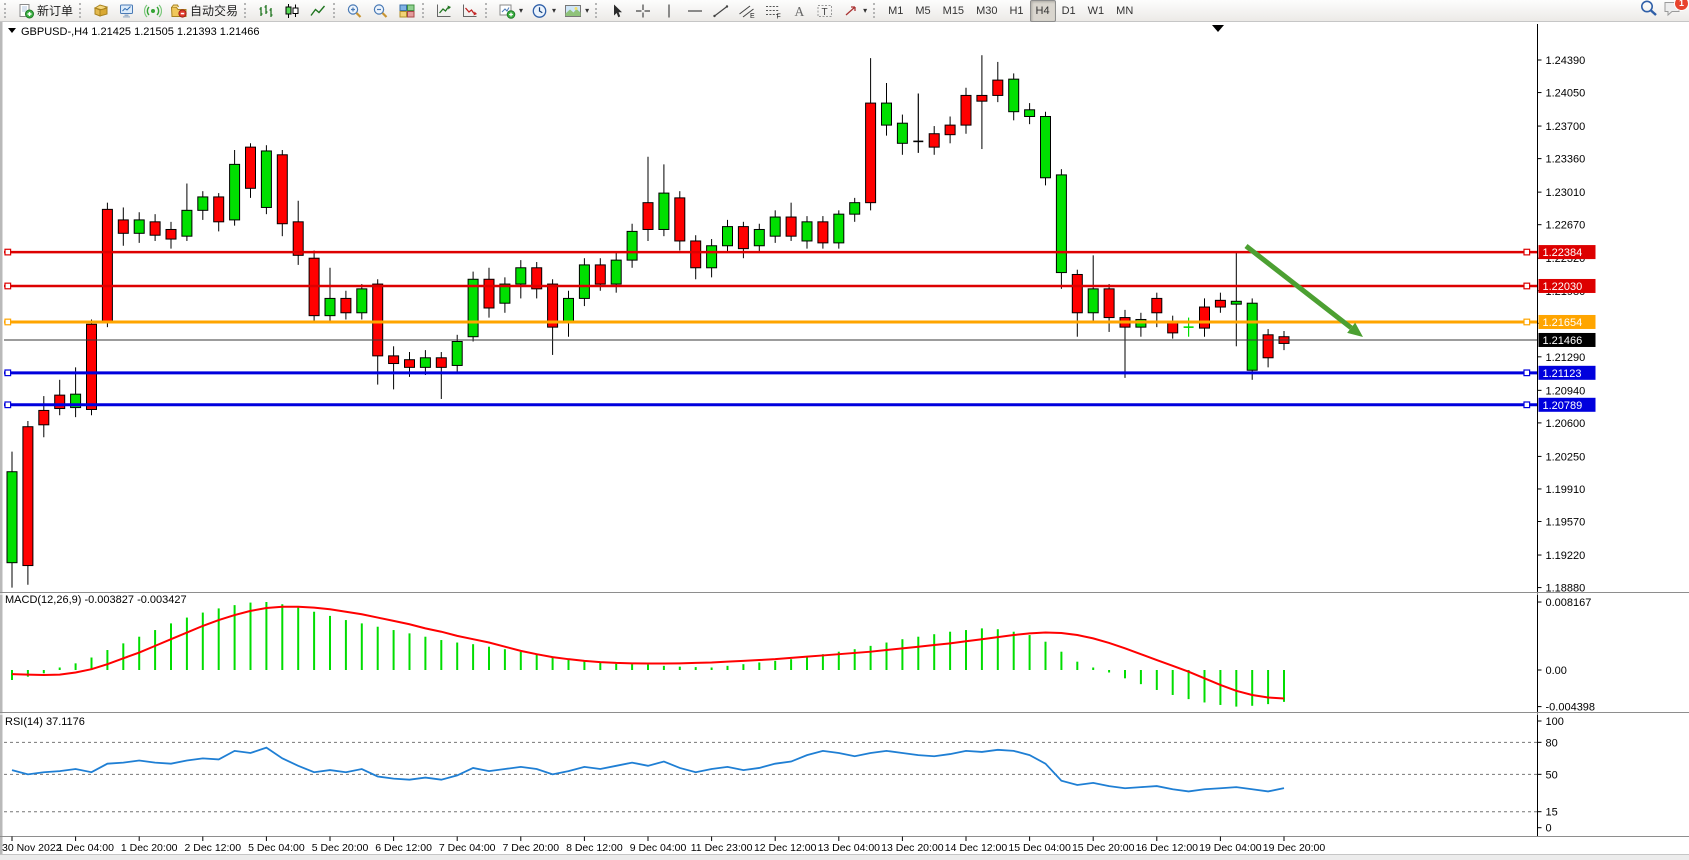 This screenshot has width=1689, height=860. Describe the element at coordinates (444, 11) in the screenshot. I see `chart-forward-button` at that location.